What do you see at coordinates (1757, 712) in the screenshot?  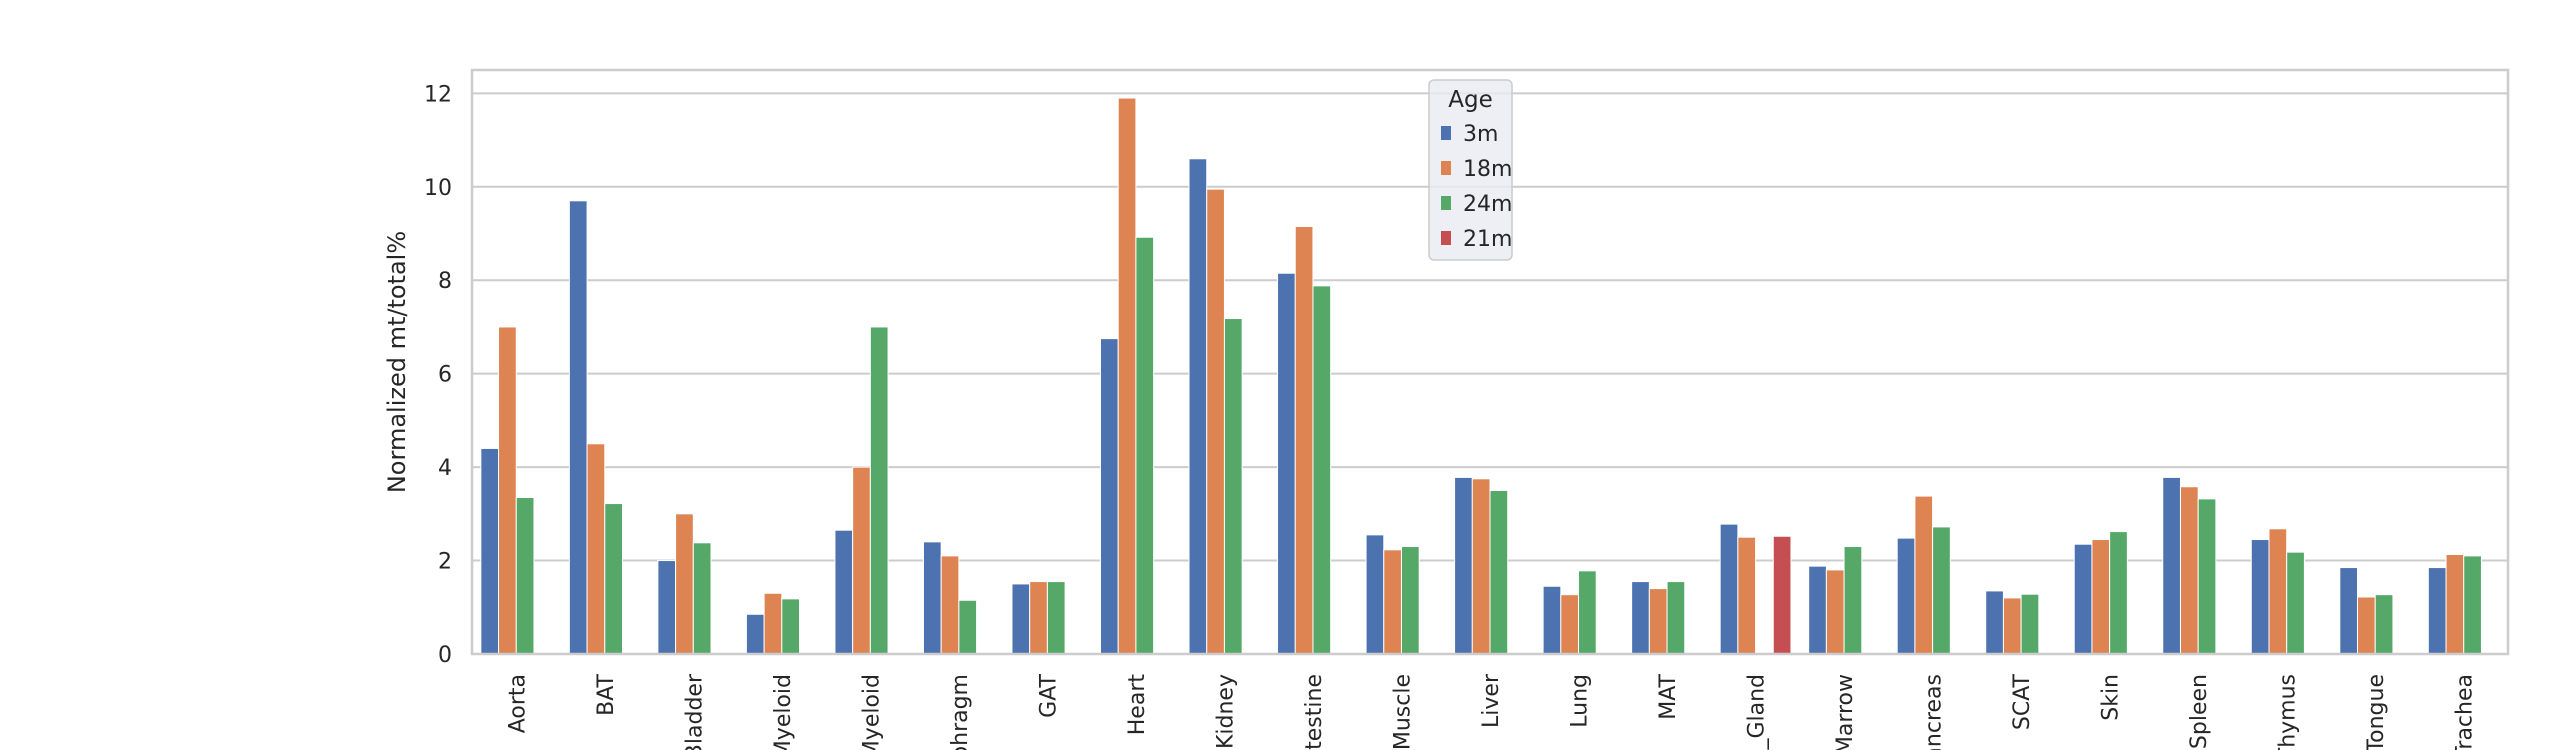 I see `x-tick-label: y_Gland` at bounding box center [1757, 712].